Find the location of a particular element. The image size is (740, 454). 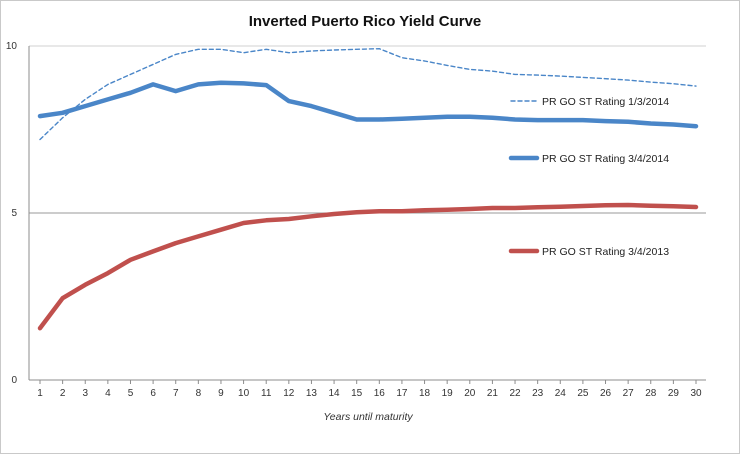

x-tick-label: 9 is located at coordinates (221, 393).